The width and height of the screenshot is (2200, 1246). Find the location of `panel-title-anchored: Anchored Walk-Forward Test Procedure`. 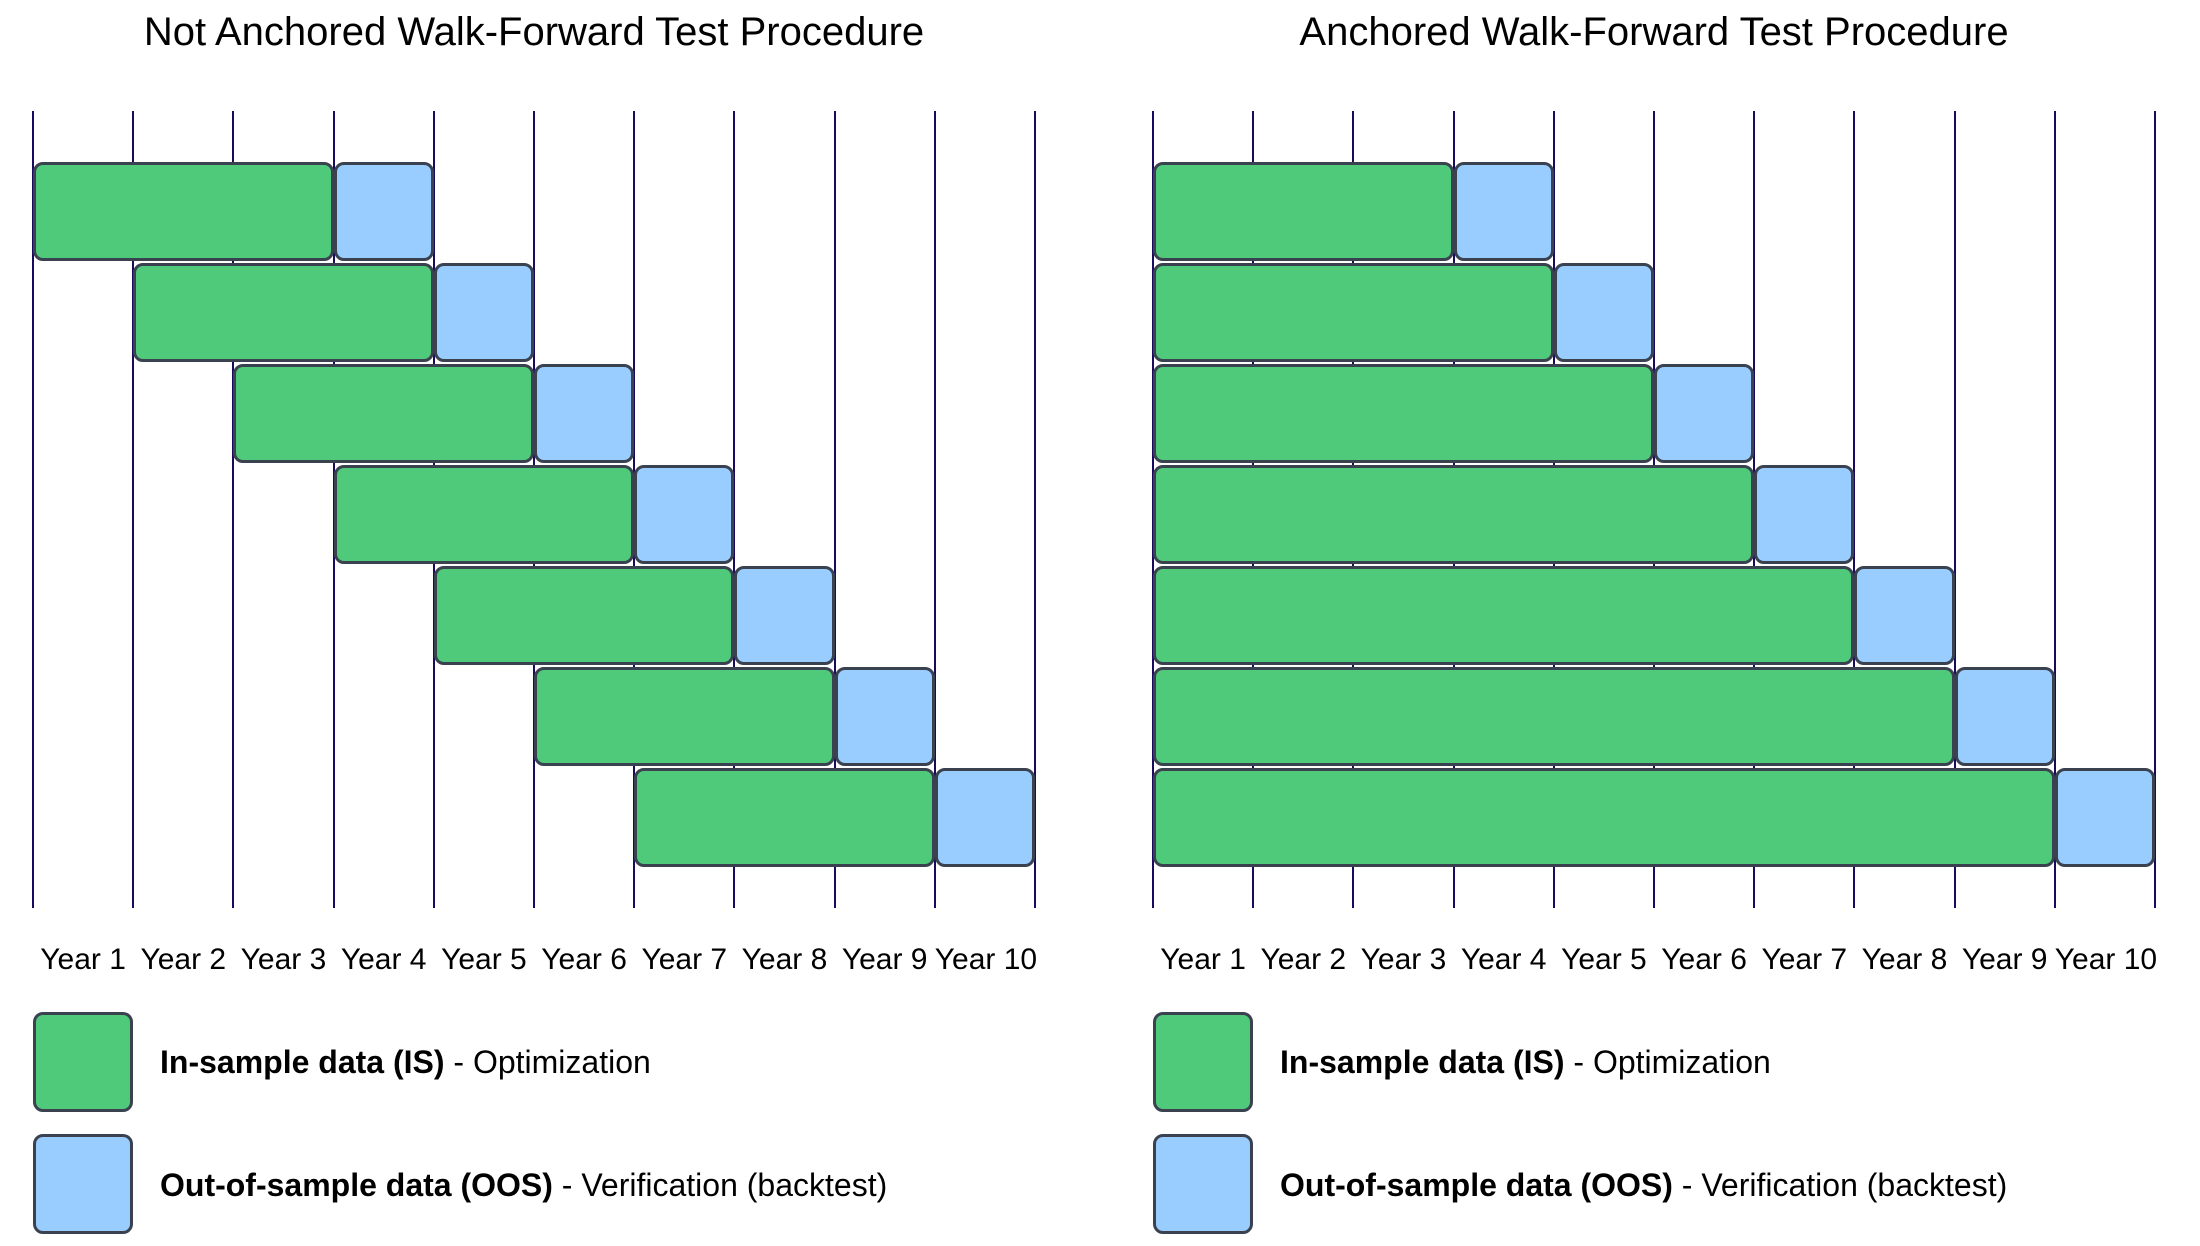

panel-title-anchored: Anchored Walk-Forward Test Procedure is located at coordinates (1654, 32).